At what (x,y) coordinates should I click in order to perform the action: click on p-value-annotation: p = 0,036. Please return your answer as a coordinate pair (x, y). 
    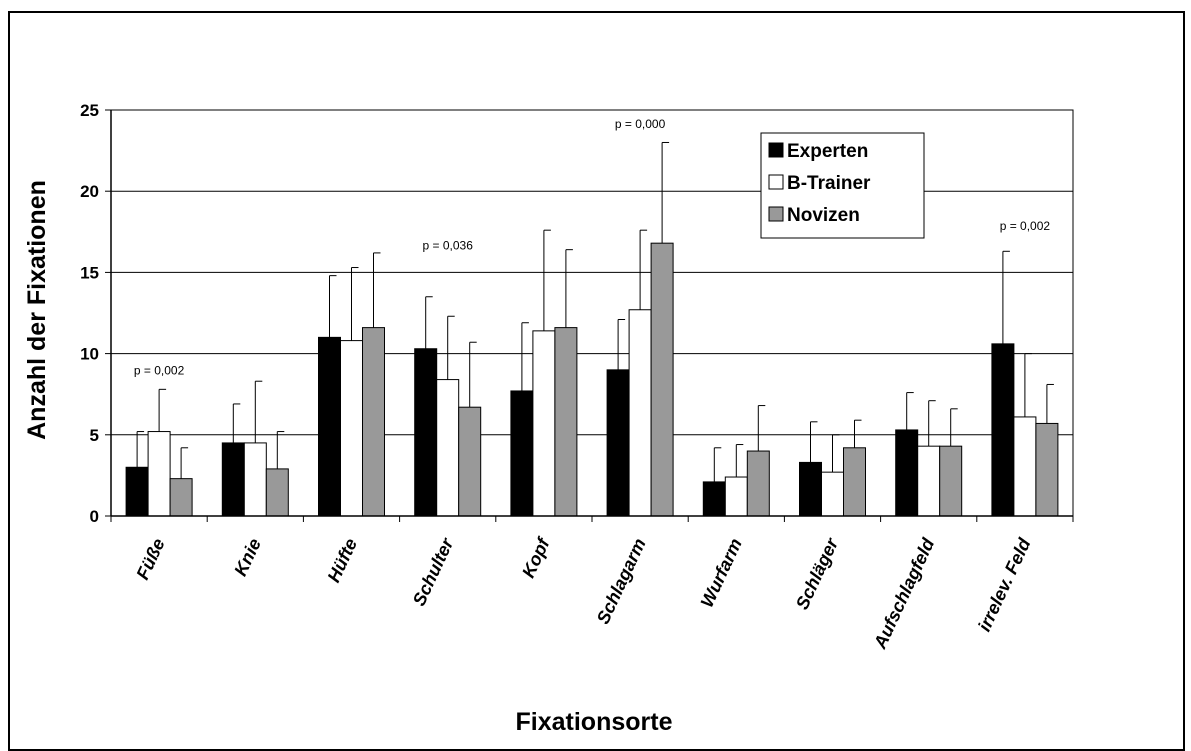
    Looking at the image, I should click on (448, 246).